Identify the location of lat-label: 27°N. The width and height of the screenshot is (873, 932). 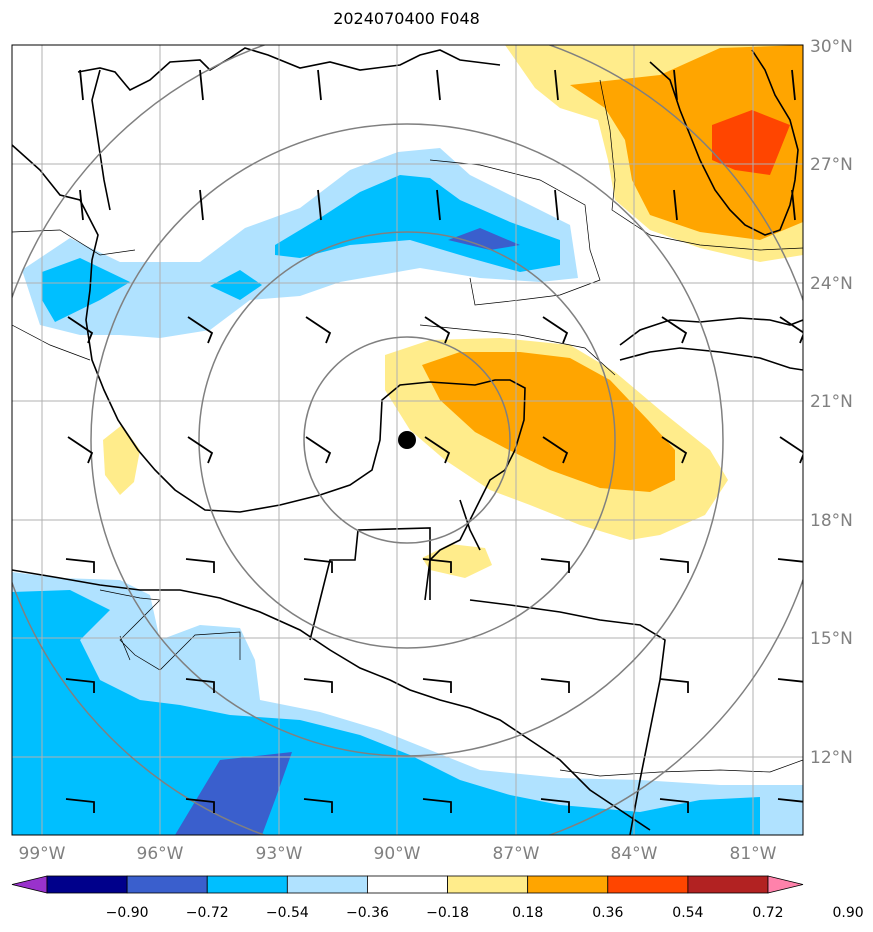
(831, 165).